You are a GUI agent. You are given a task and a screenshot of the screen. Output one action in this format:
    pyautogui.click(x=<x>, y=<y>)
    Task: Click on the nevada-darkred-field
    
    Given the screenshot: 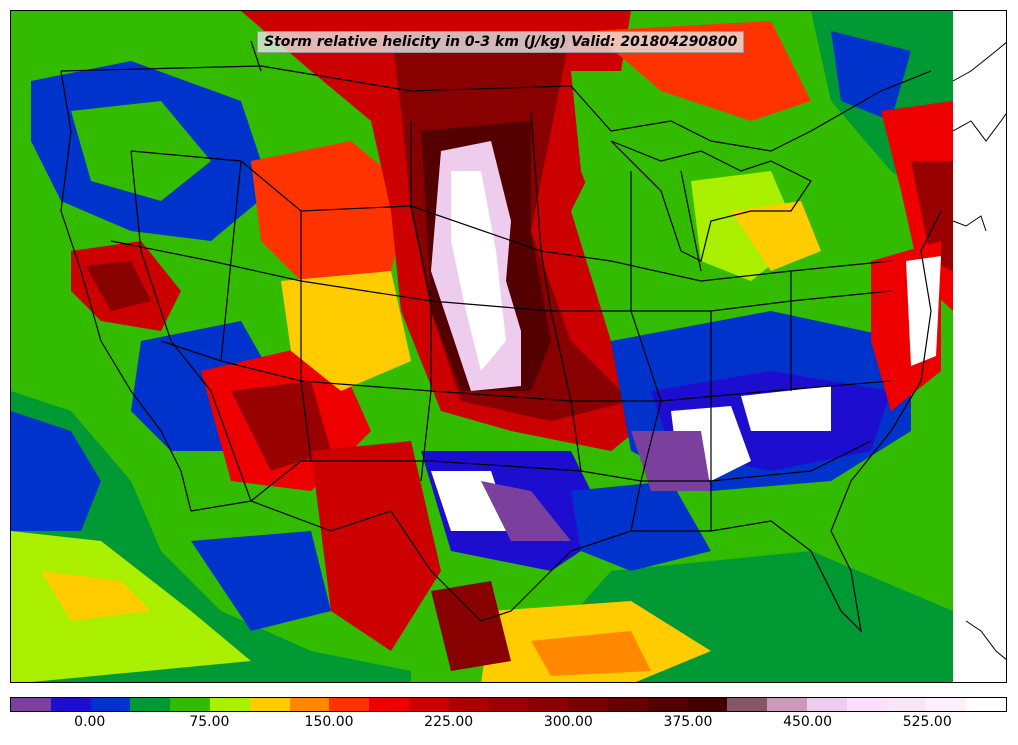 What is the action you would take?
    pyautogui.click(x=118, y=286)
    